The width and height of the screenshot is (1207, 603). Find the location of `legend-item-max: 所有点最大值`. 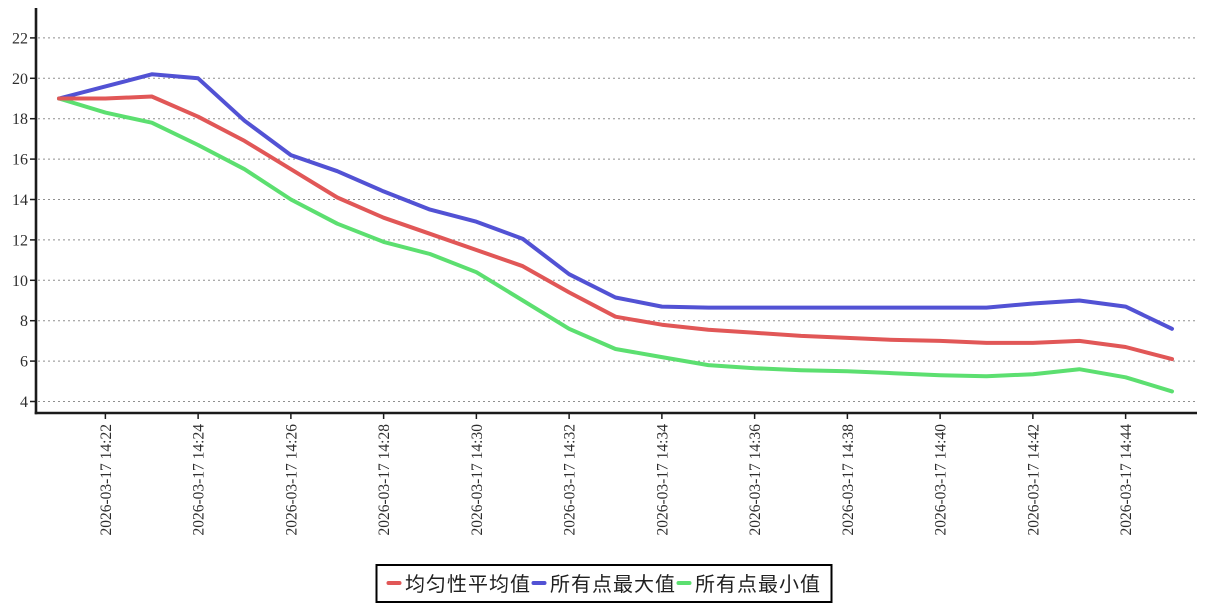

legend-item-max: 所有点最大值 is located at coordinates (603, 582).